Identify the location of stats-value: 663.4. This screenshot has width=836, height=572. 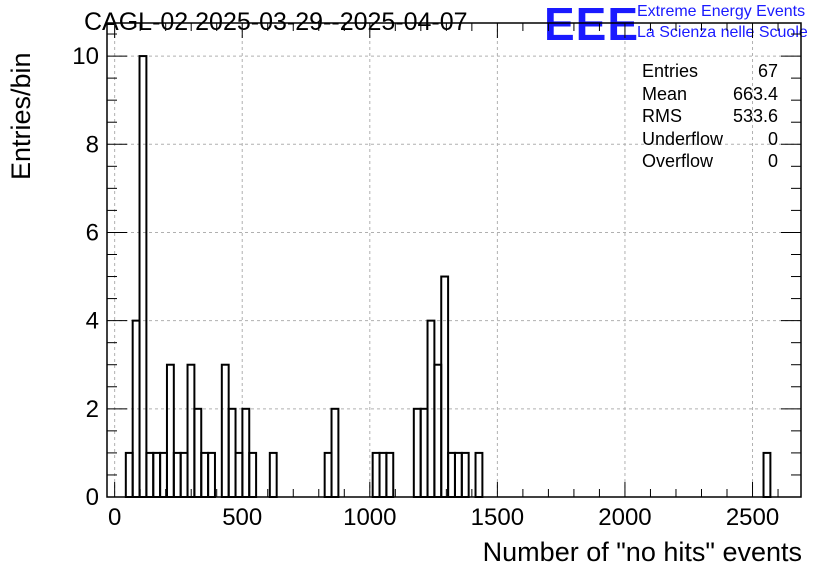
(755, 93).